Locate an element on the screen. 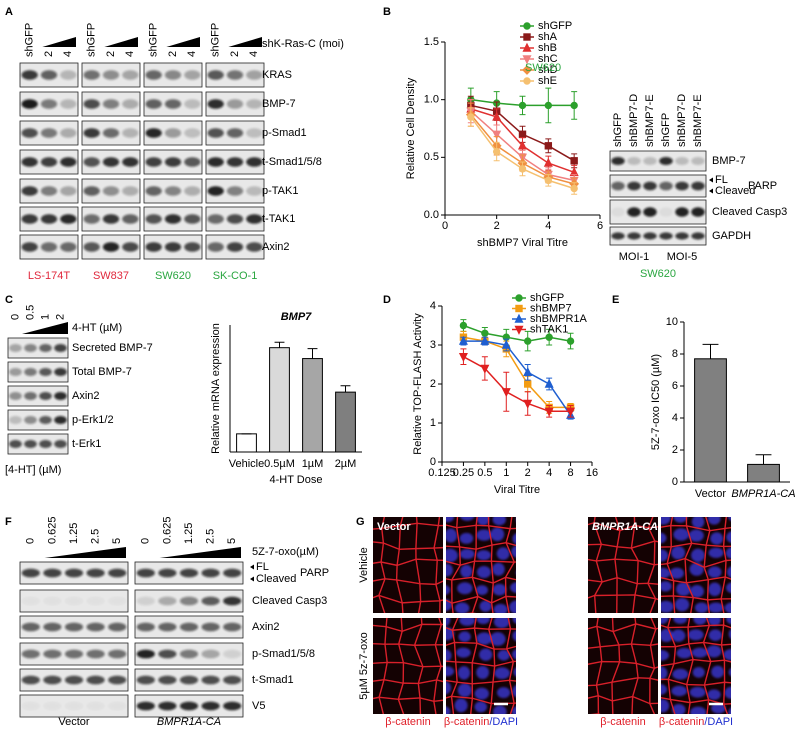 This screenshot has width=800, height=730. merge-label-part: β-catenin is located at coordinates (466, 722).